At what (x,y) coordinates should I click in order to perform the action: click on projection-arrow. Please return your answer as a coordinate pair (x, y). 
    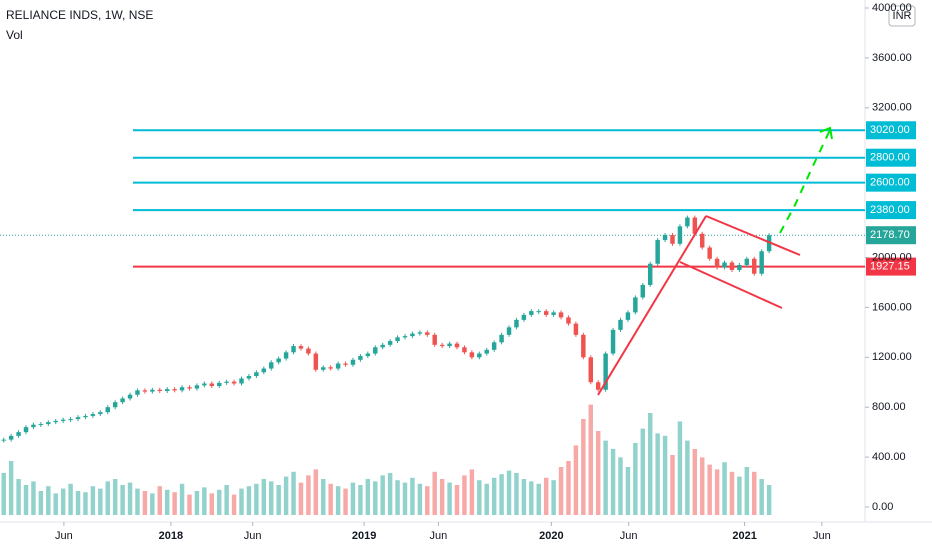
    Looking at the image, I should click on (806, 180).